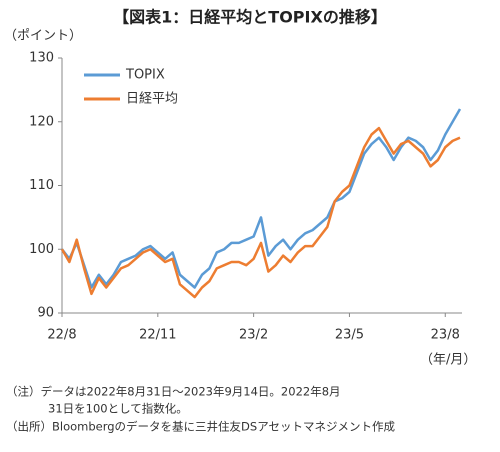  What do you see at coordinates (41, 185) in the screenshot?
I see `y-tick-label: 110` at bounding box center [41, 185].